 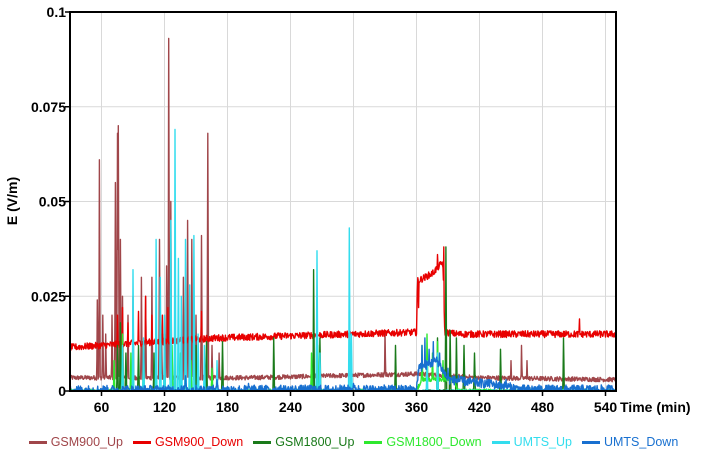 What do you see at coordinates (12, 201) in the screenshot?
I see `y-axis-title: E (V/m)` at bounding box center [12, 201].